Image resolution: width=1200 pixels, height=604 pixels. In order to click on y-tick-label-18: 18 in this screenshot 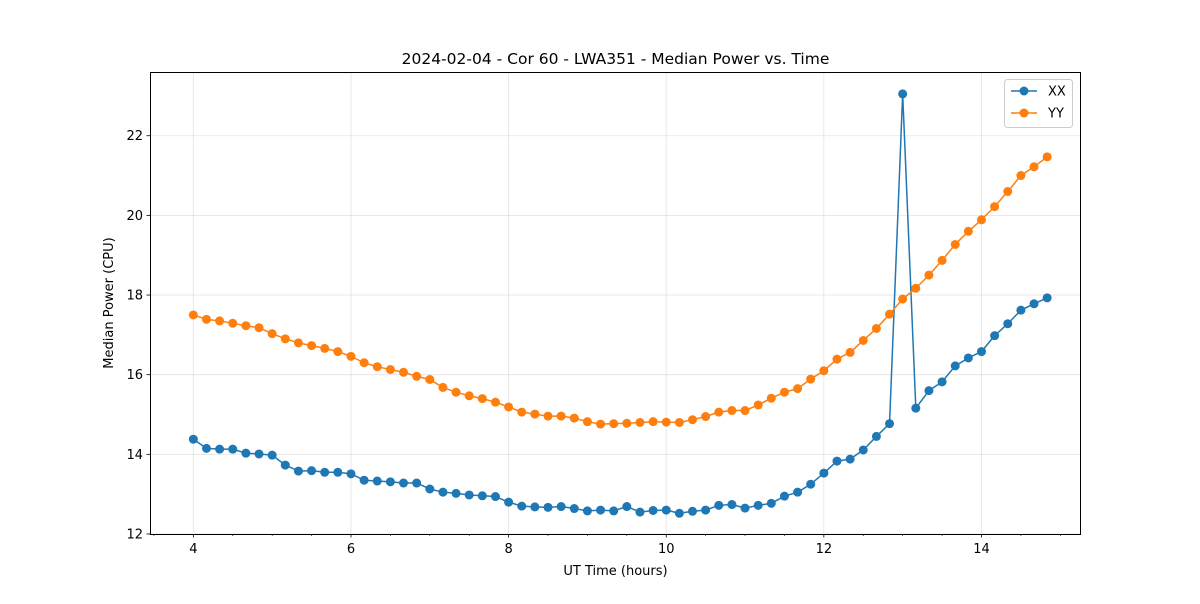, I will do `click(134, 296)`.